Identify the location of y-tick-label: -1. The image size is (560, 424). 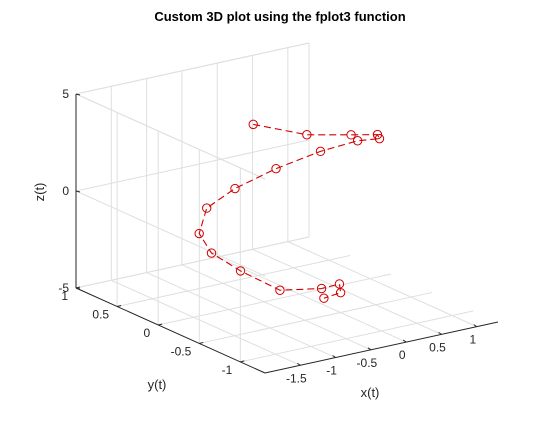
(227, 370).